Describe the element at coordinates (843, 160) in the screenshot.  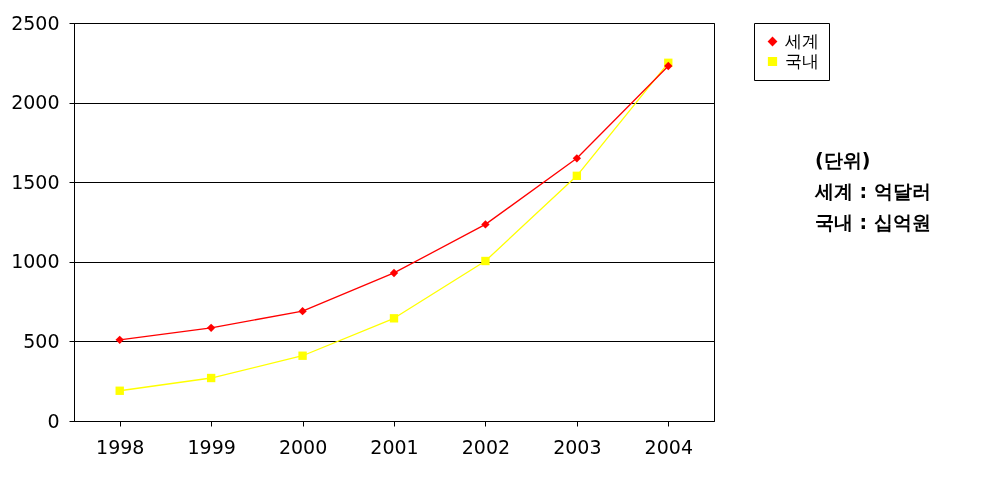
I see `text: (단위)` at that location.